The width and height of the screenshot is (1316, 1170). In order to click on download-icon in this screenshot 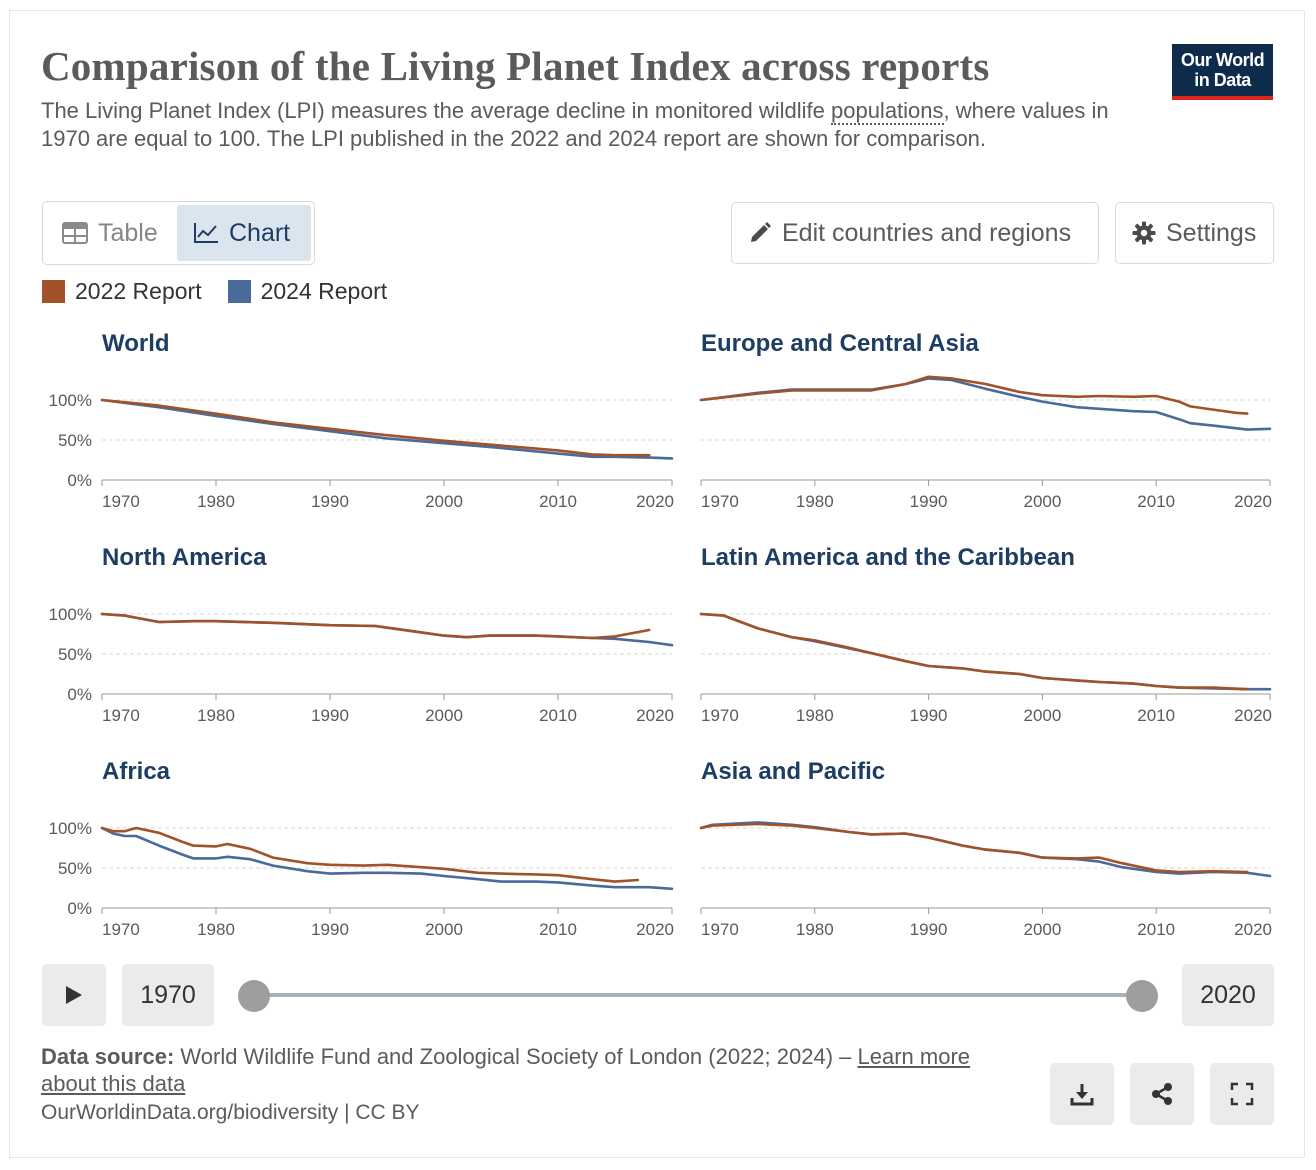, I will do `click(1082, 1095)`.